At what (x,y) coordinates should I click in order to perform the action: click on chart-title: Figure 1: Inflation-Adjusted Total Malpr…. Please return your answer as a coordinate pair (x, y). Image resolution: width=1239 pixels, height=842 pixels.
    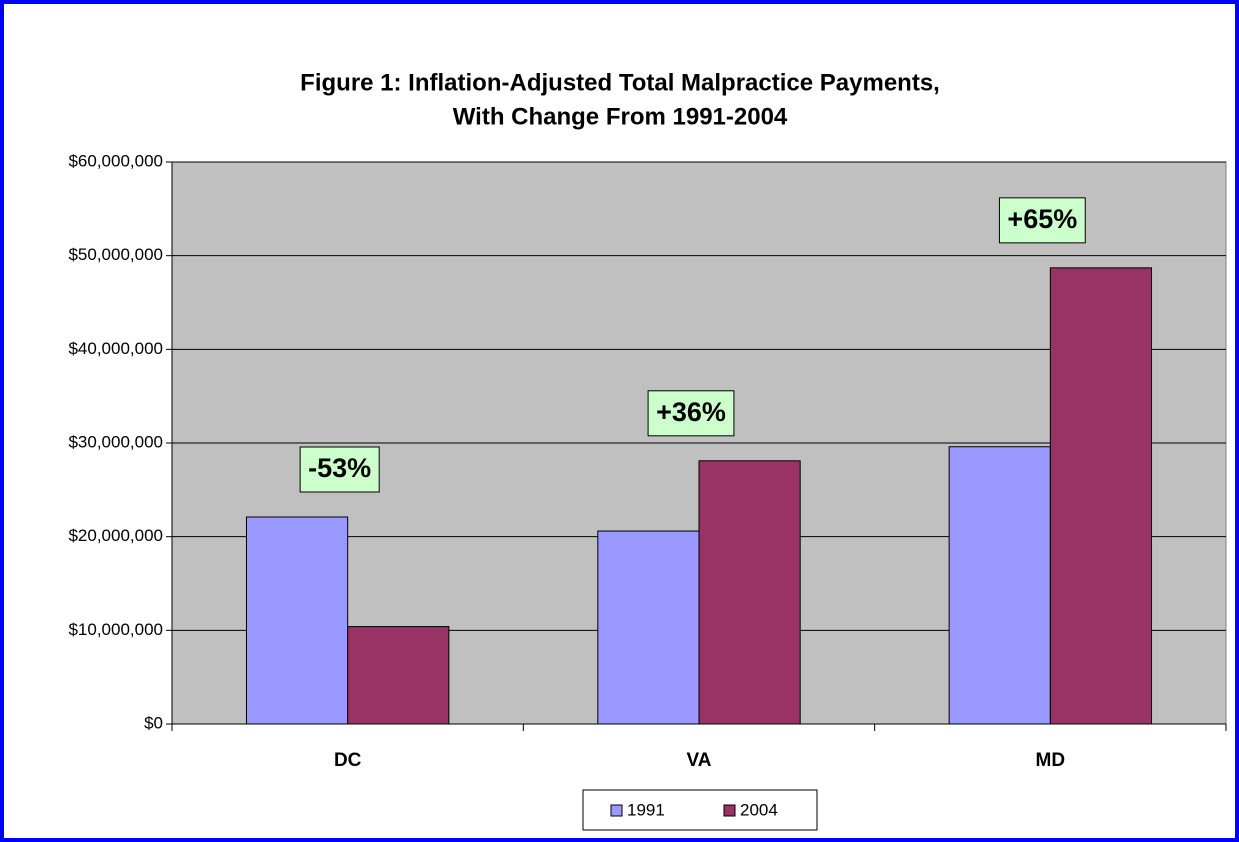
    Looking at the image, I should click on (620, 82).